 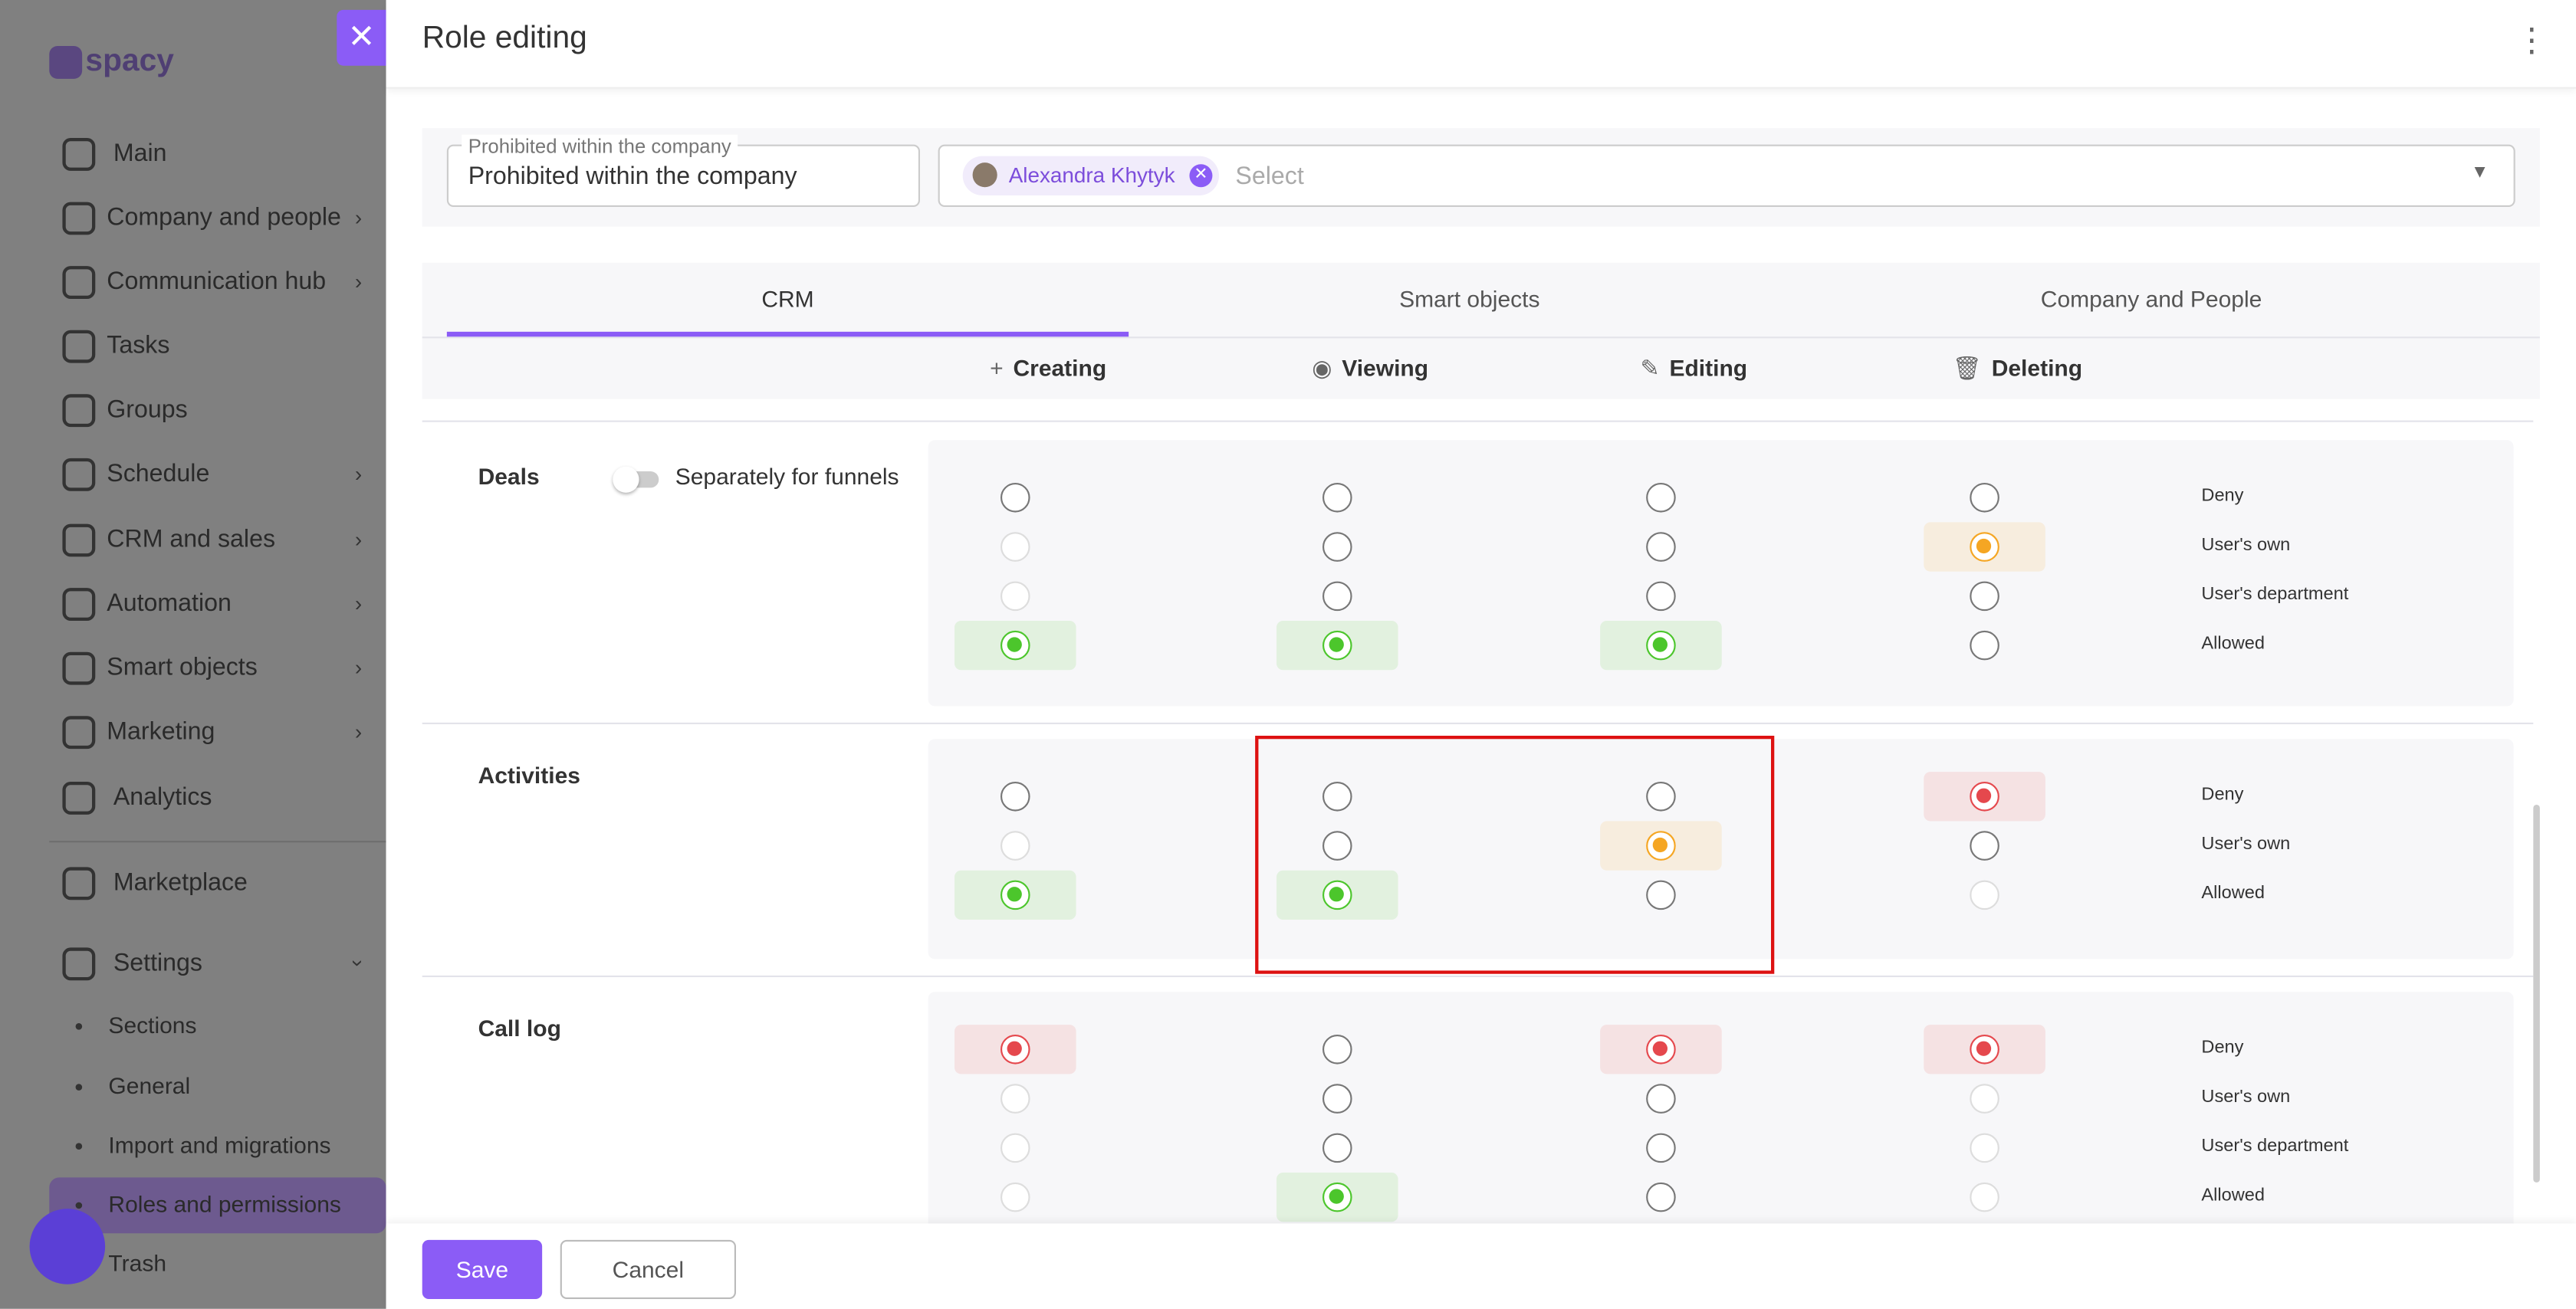 I want to click on action-label: Creating, so click(x=1060, y=368).